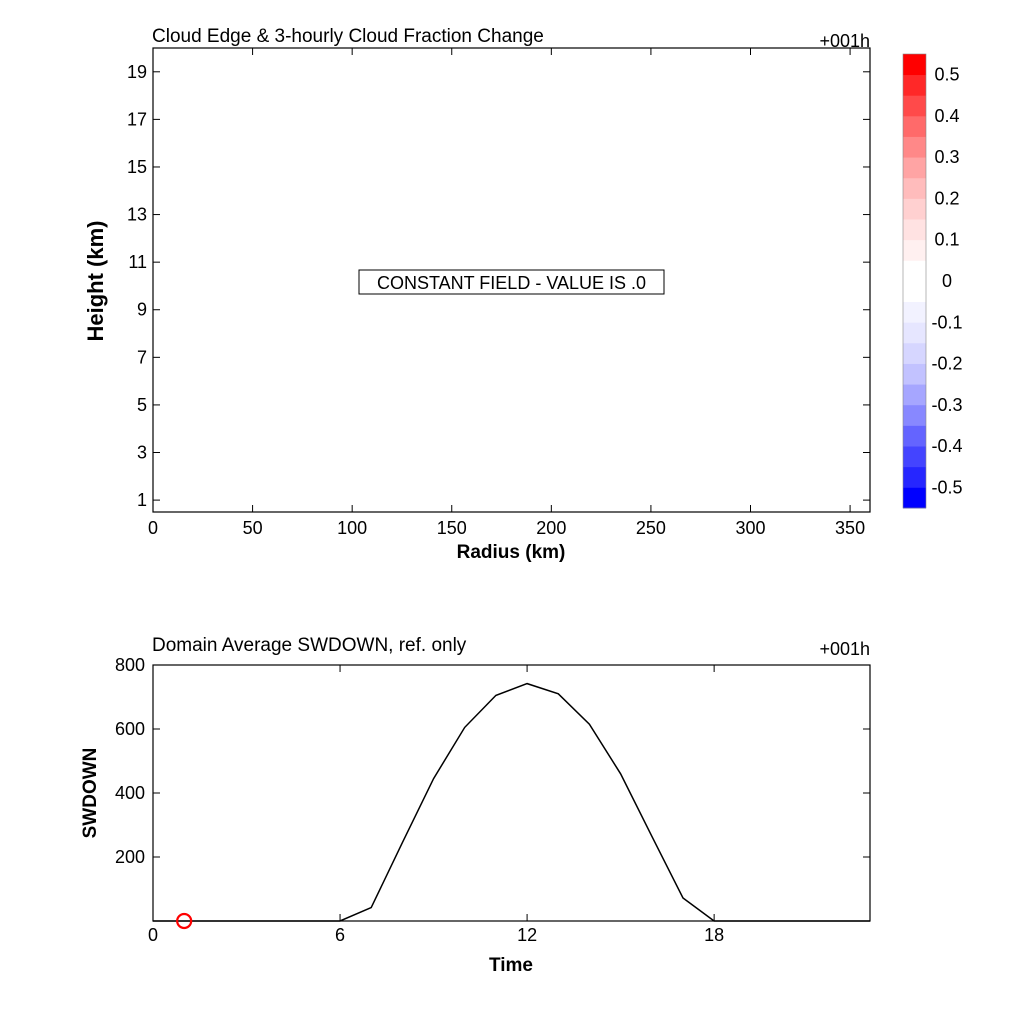 The height and width of the screenshot is (1024, 1024). Describe the element at coordinates (844, 41) in the screenshot. I see `top-chart-time-tag: +001h` at that location.